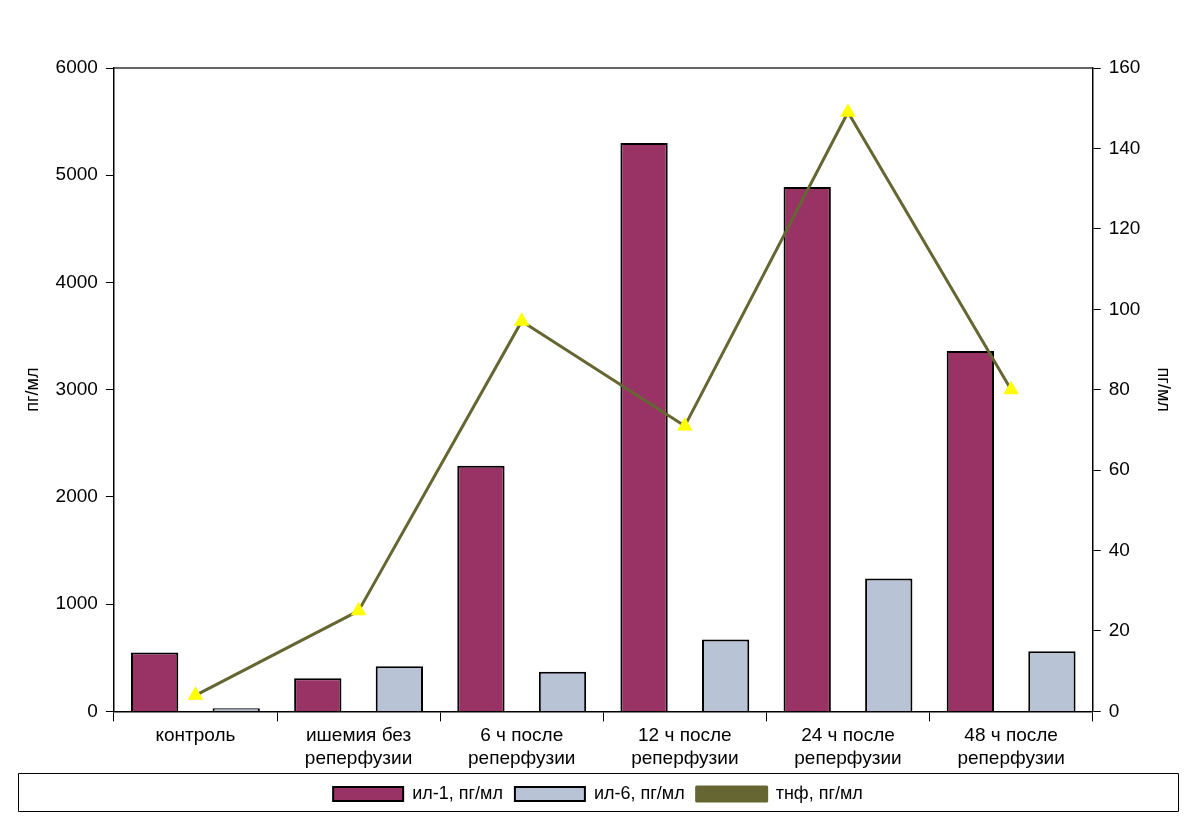  What do you see at coordinates (1119, 549) in the screenshot?
I see `y2-tick-label: 40` at bounding box center [1119, 549].